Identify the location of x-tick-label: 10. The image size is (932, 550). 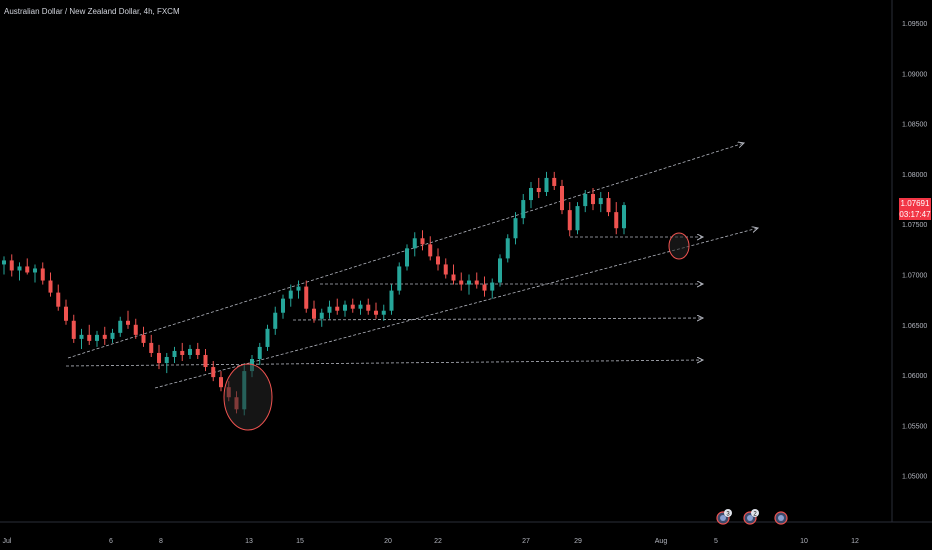
(804, 541).